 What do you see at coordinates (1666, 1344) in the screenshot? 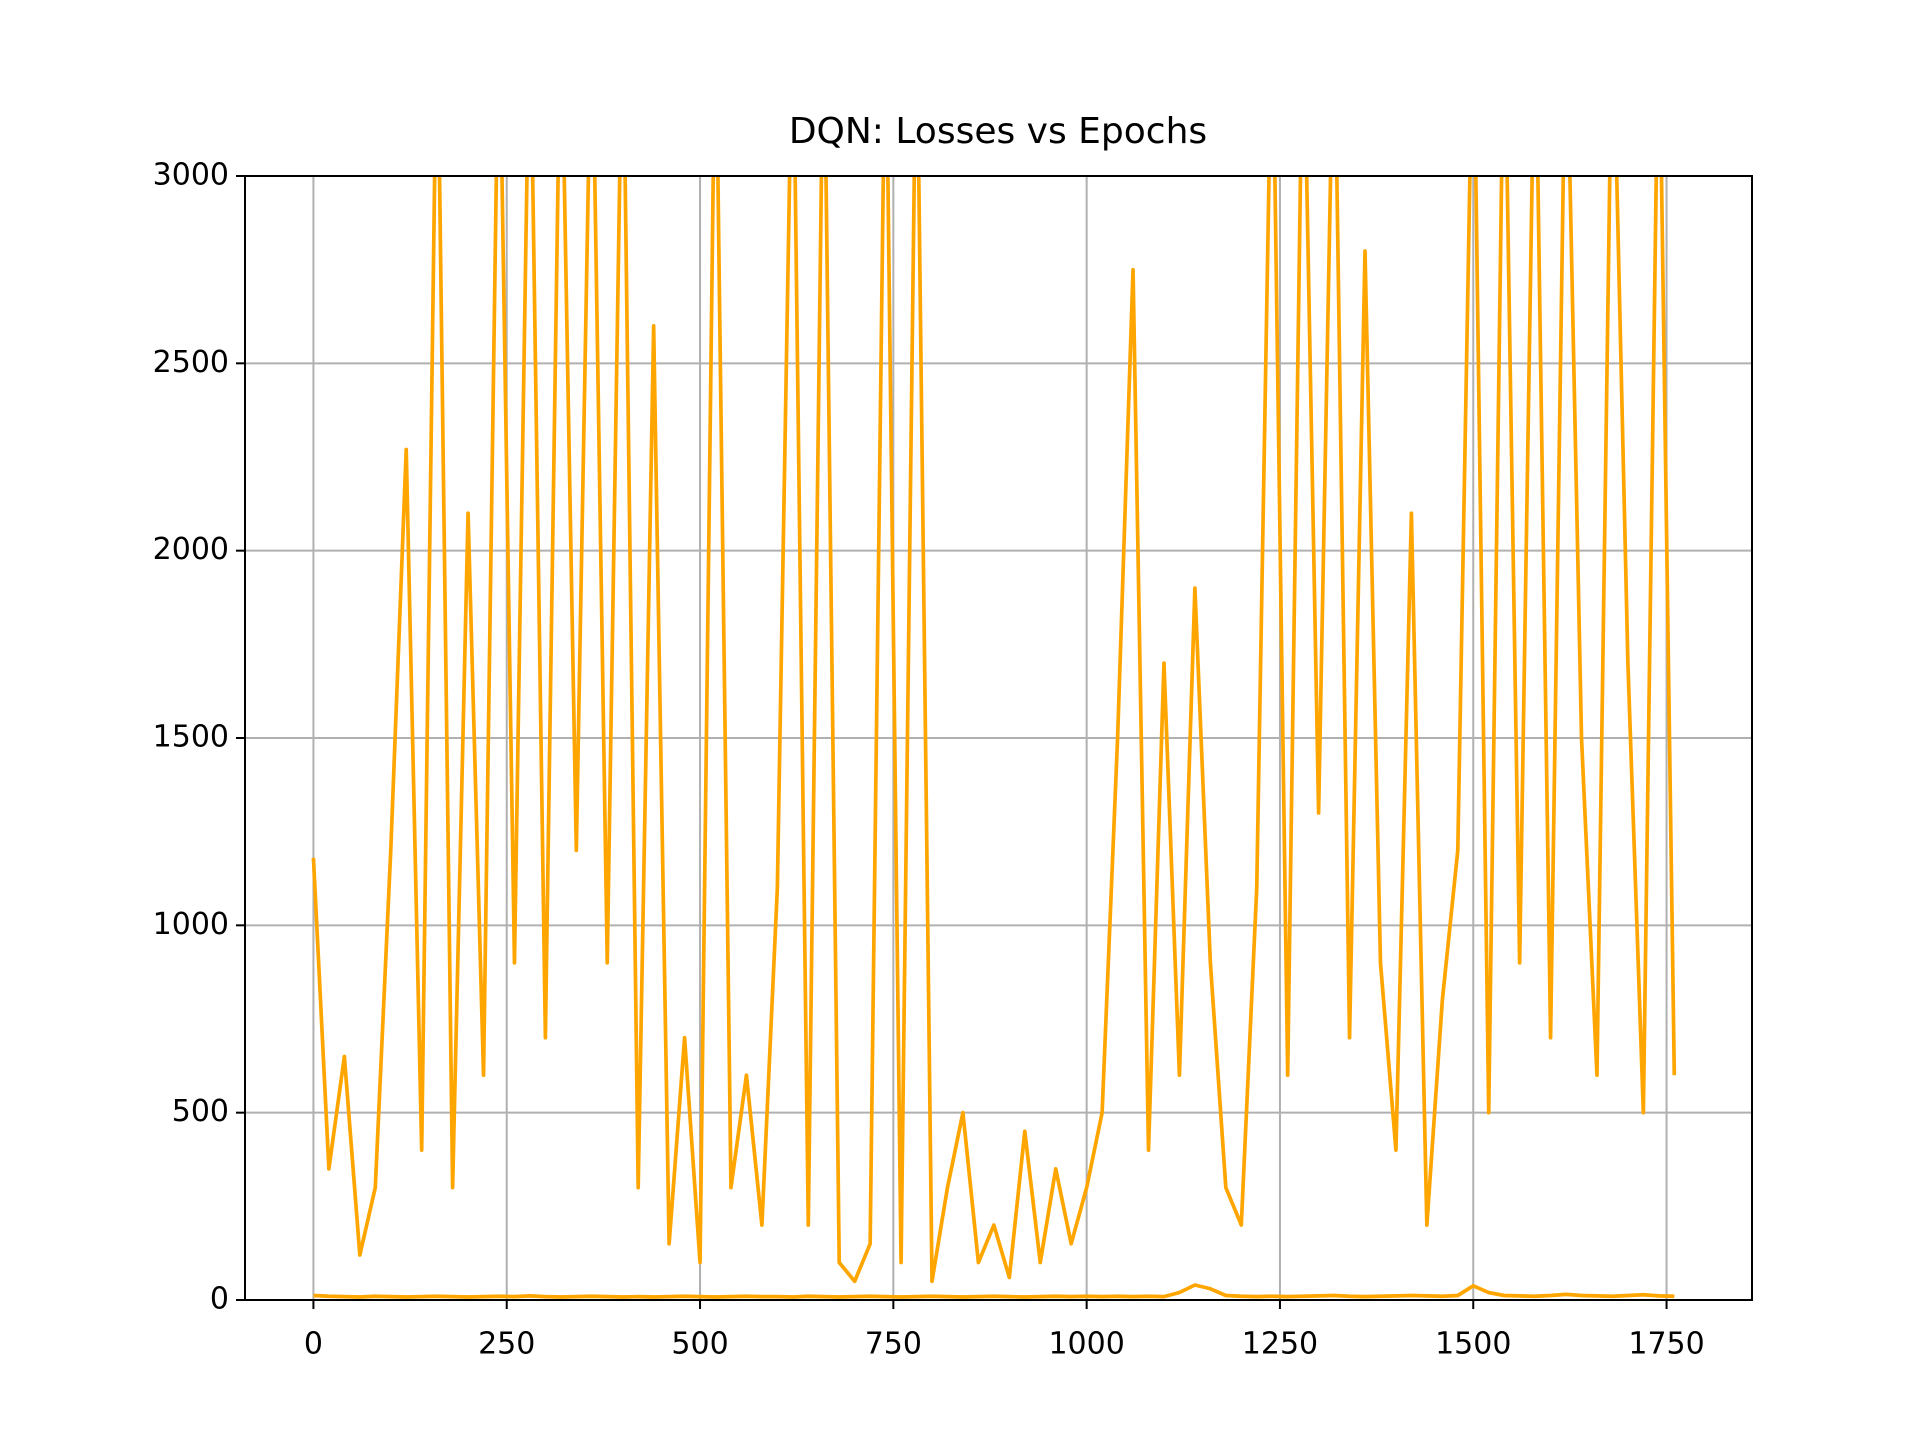
I see `x-tick-label: 1750` at bounding box center [1666, 1344].